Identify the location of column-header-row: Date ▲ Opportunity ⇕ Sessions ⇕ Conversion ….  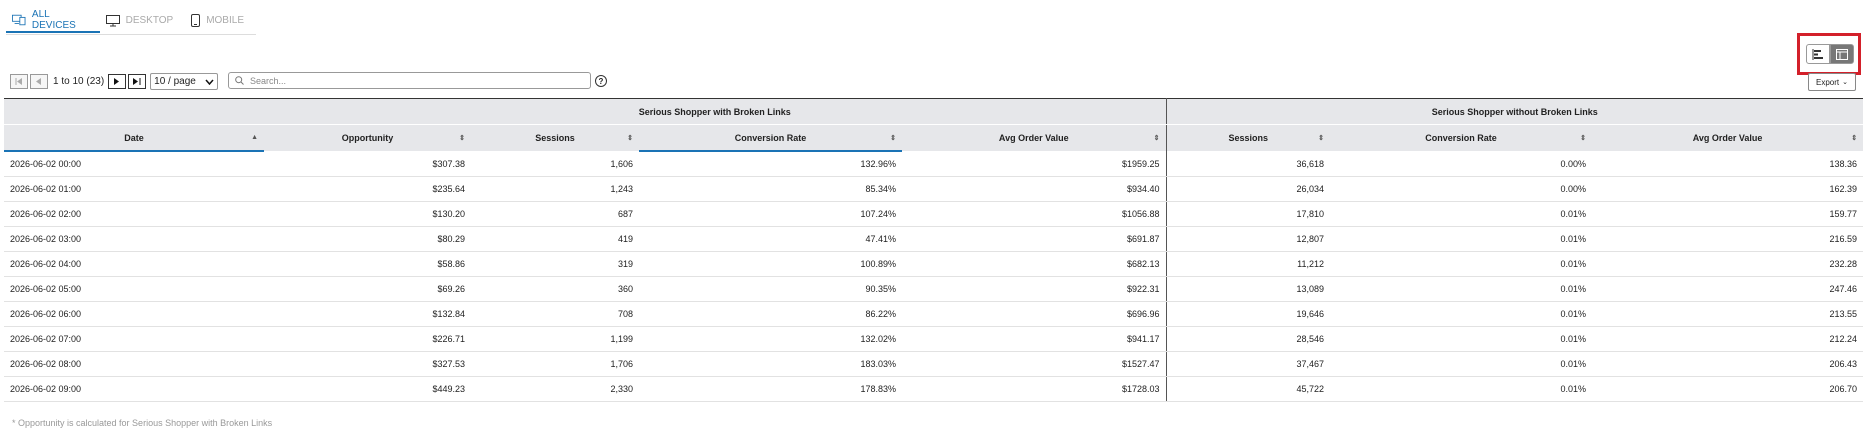
(934, 138).